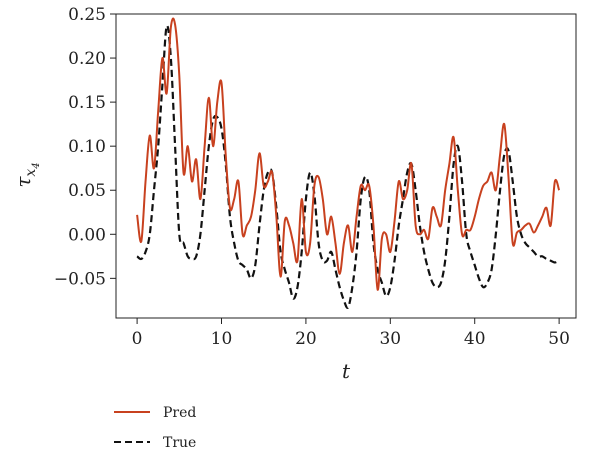 The height and width of the screenshot is (471, 600). What do you see at coordinates (222, 339) in the screenshot?
I see `x-tick-label: 10` at bounding box center [222, 339].